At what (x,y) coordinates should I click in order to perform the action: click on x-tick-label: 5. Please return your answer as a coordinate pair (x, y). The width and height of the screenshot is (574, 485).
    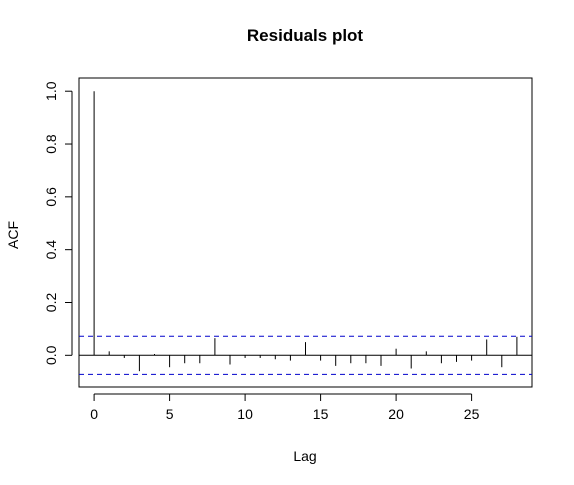
    Looking at the image, I should click on (170, 414).